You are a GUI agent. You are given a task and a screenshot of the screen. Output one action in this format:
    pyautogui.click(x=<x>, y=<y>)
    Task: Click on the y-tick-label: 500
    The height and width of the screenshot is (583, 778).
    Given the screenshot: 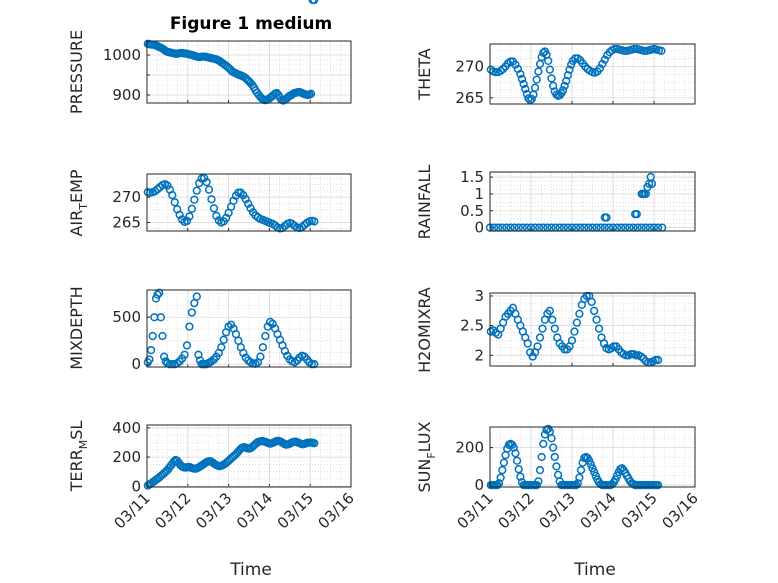 What is the action you would take?
    pyautogui.click(x=126, y=317)
    